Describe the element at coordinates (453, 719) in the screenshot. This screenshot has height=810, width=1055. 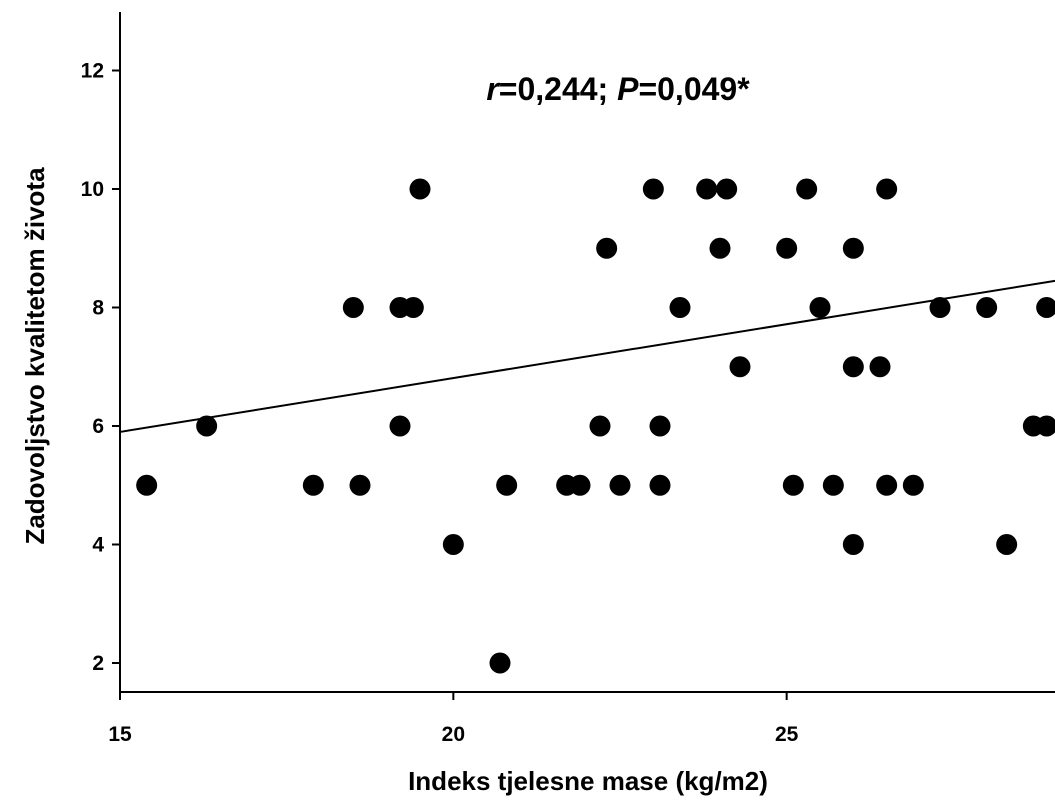
I see `x-ticks: 152025303540` at that location.